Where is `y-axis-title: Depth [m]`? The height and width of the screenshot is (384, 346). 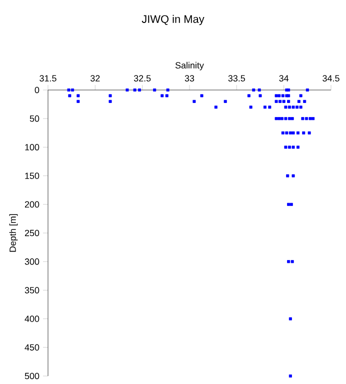 y-axis-title: Depth [m] is located at coordinates (13, 233).